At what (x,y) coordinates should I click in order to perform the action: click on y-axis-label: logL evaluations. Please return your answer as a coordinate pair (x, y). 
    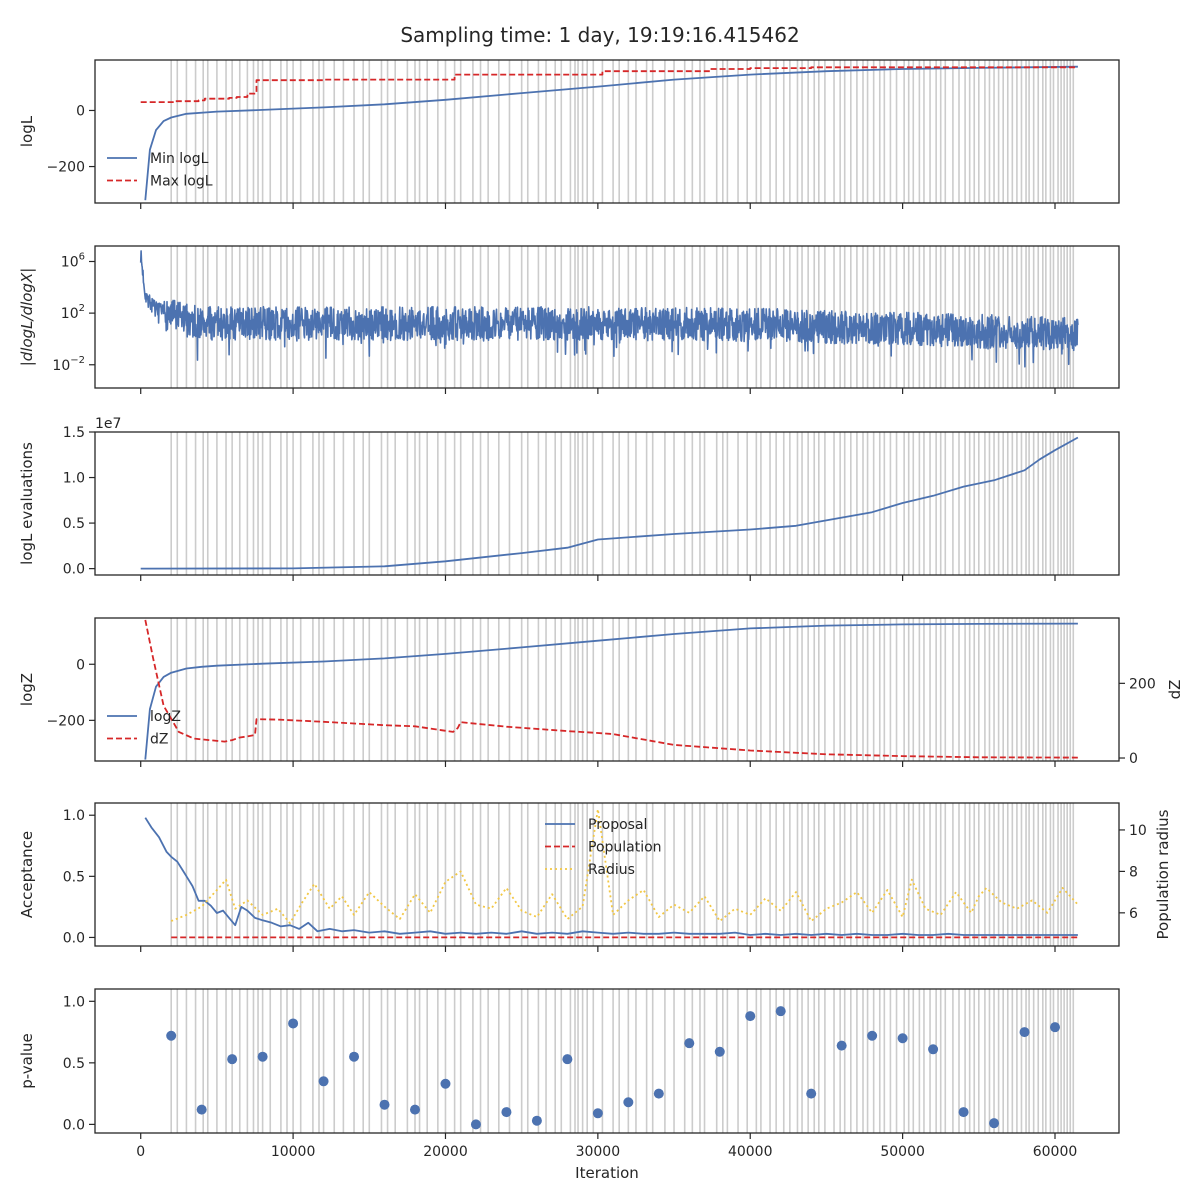
    Looking at the image, I should click on (27, 503).